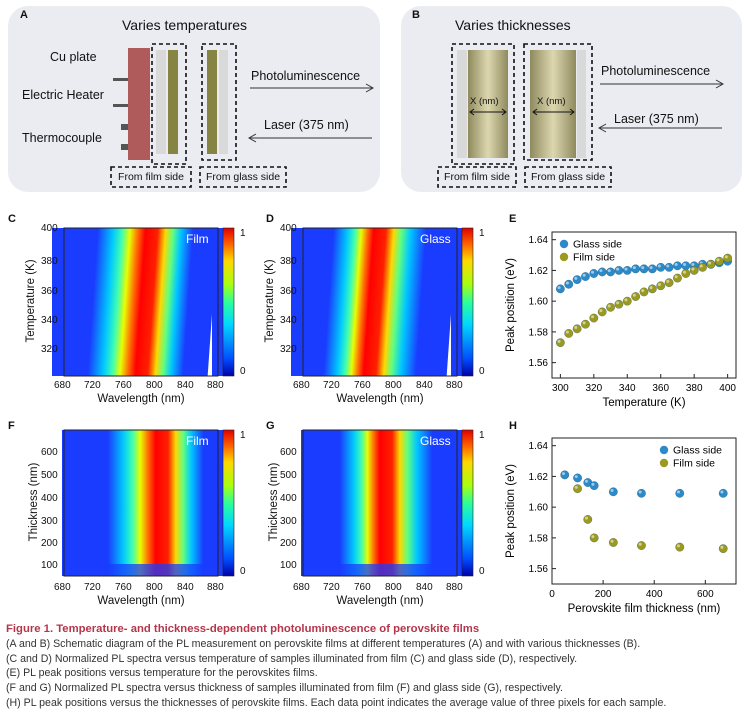  Describe the element at coordinates (228, 302) in the screenshot. I see `panel-c-colorbar` at that location.